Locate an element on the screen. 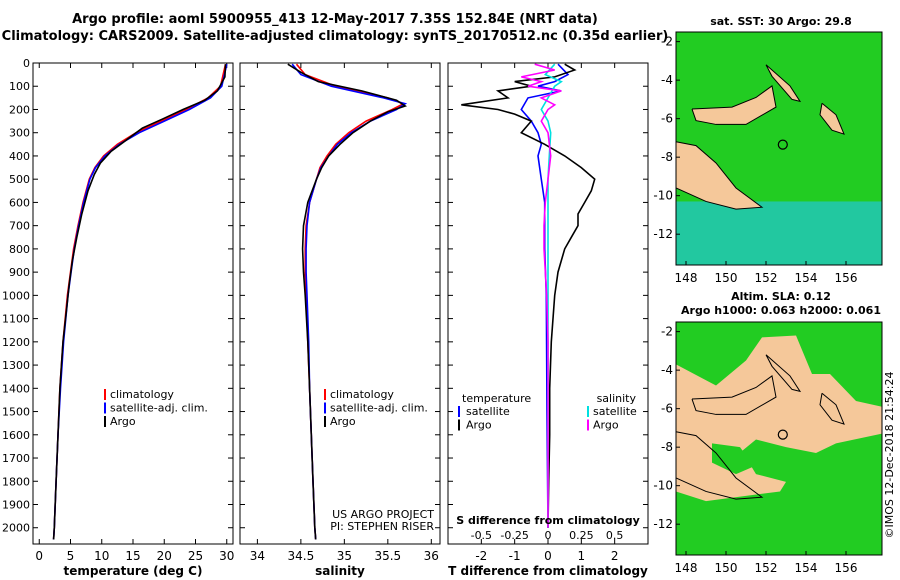 This screenshot has width=900, height=580. y-tick-label: 2000 is located at coordinates (16, 528).